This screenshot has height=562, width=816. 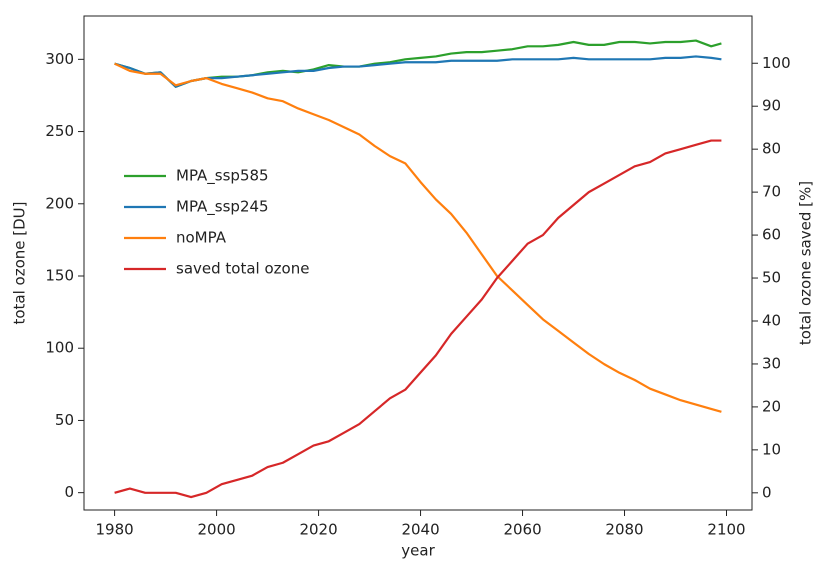 I want to click on y2-tick-label: 90, so click(x=771, y=106).